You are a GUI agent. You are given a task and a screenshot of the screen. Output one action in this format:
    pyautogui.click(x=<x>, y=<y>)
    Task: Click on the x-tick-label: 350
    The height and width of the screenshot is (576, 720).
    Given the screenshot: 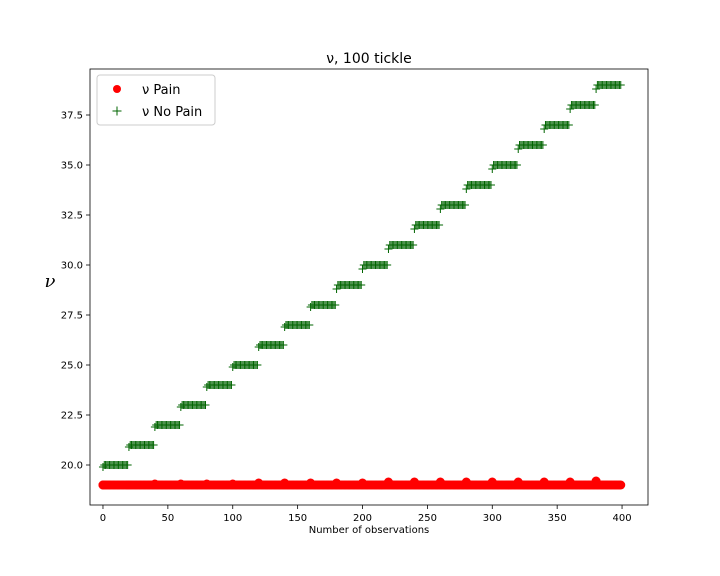 What is the action you would take?
    pyautogui.click(x=557, y=518)
    